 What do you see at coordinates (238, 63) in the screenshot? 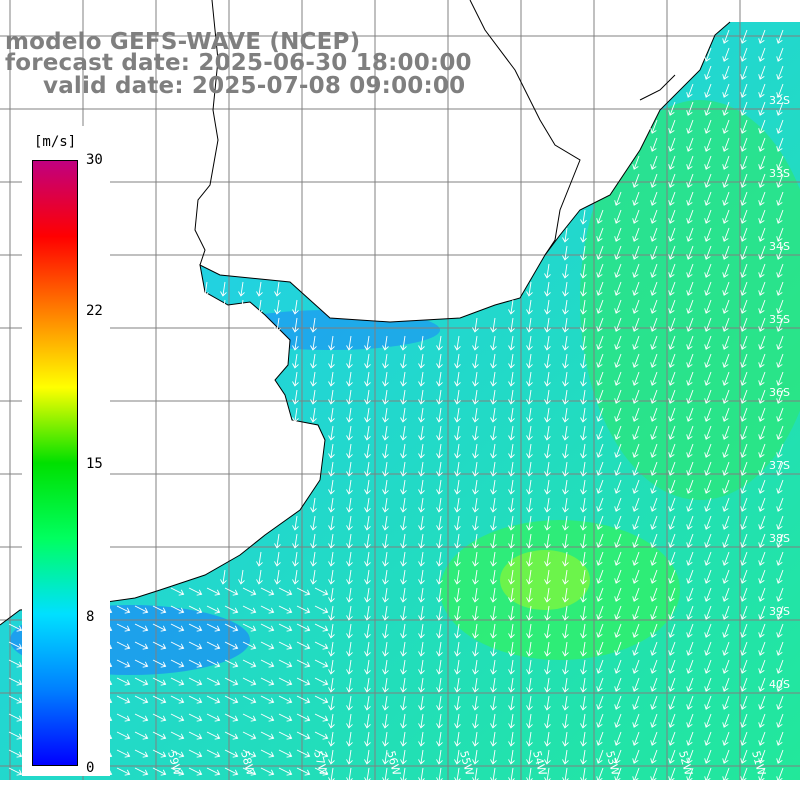
I see `forecast-date: forecast date: 2025-06-30 18:00:00` at bounding box center [238, 63].